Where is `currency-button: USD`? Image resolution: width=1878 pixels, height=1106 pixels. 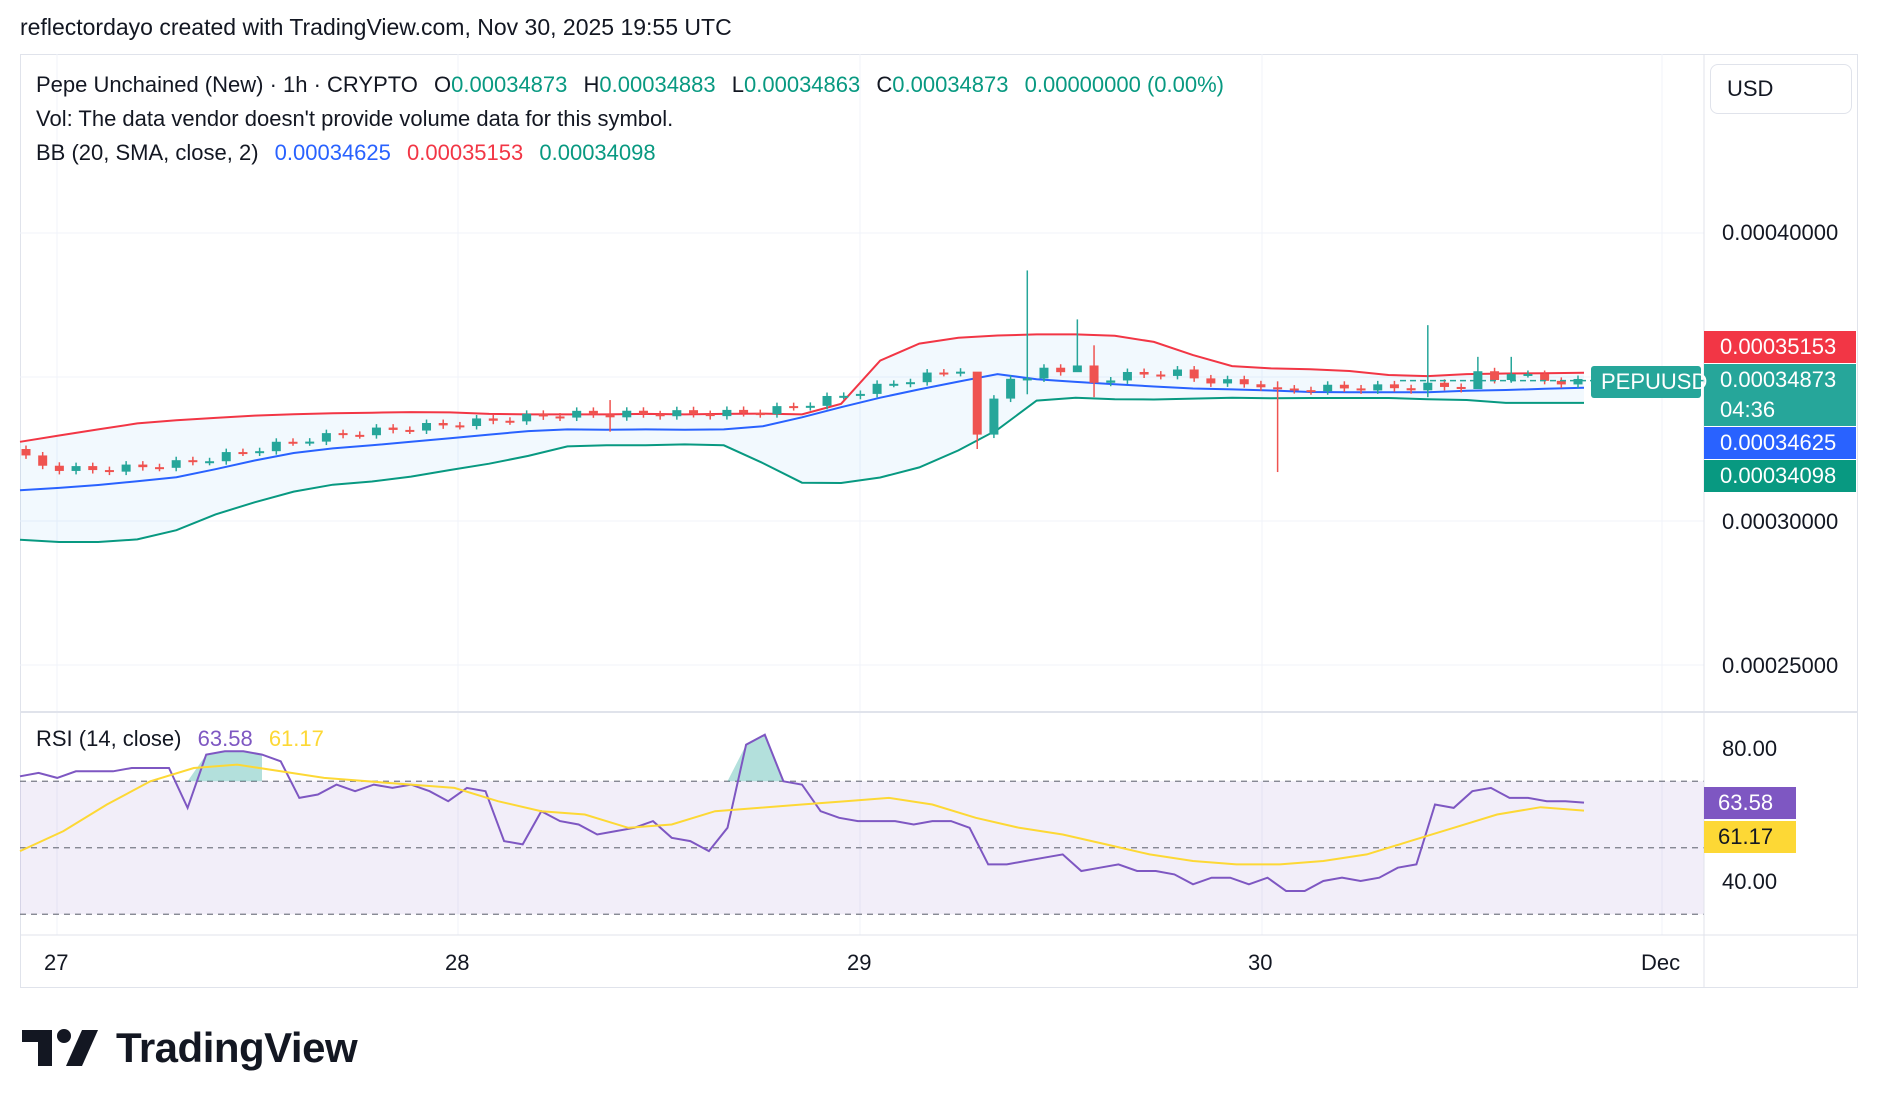 currency-button: USD is located at coordinates (1781, 89).